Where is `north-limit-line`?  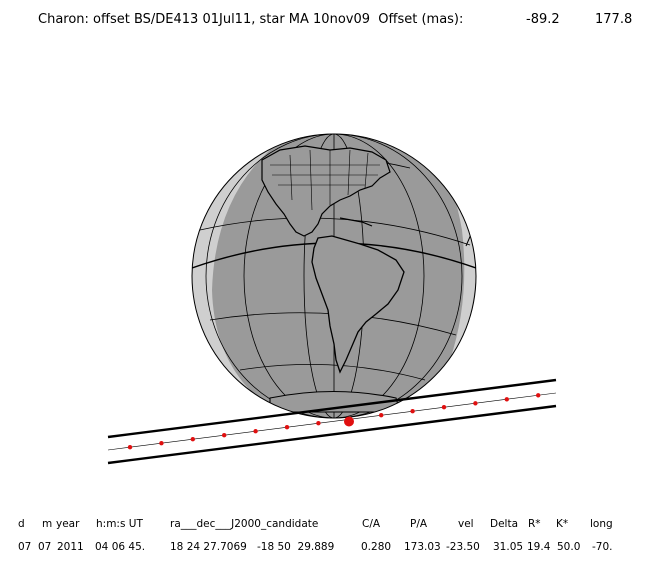
north-limit-line is located at coordinates (332, 408).